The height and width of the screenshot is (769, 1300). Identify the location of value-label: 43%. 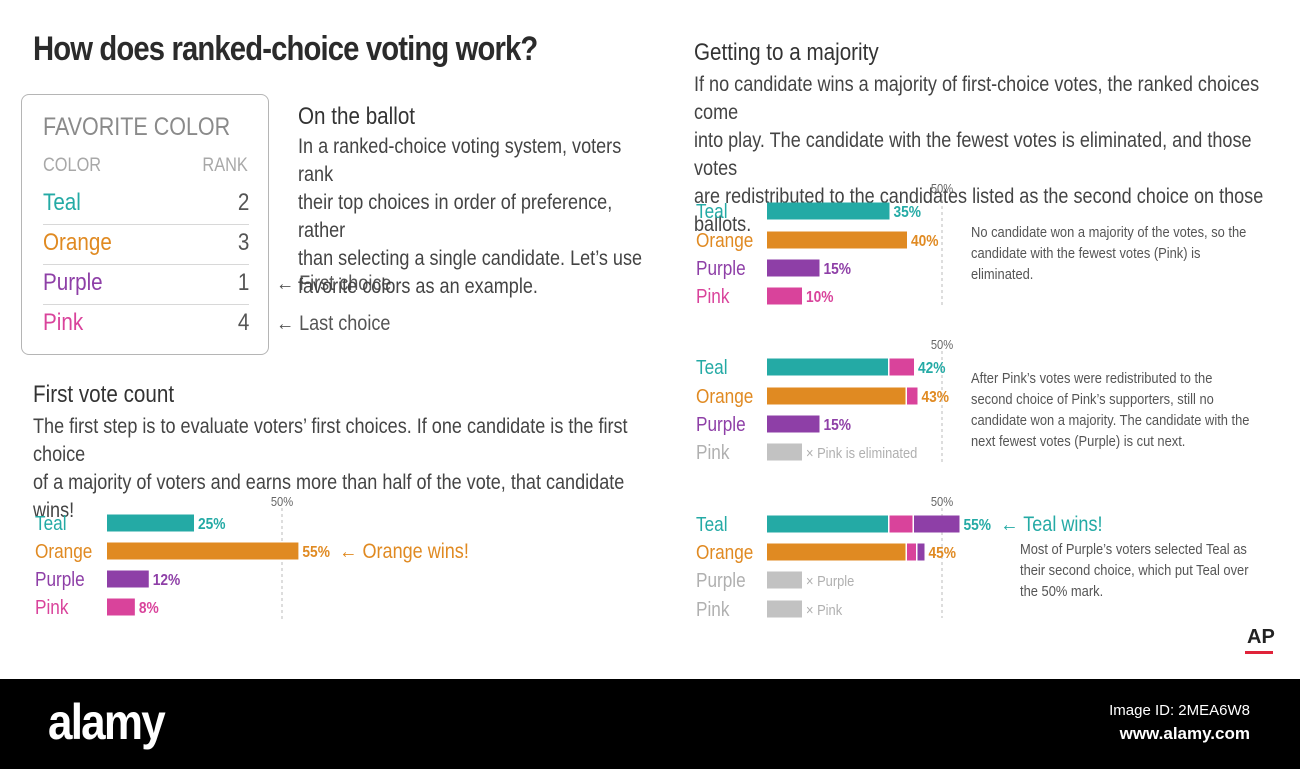
(936, 397).